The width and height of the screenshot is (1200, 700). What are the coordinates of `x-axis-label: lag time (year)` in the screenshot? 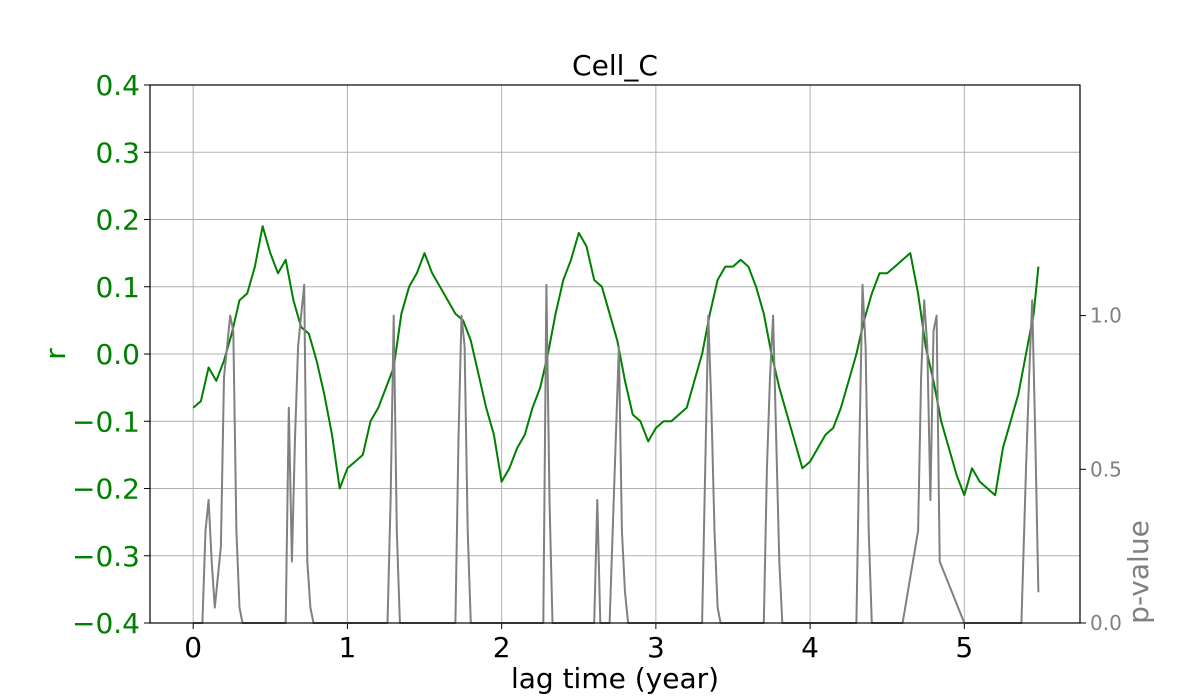 It's located at (615, 678).